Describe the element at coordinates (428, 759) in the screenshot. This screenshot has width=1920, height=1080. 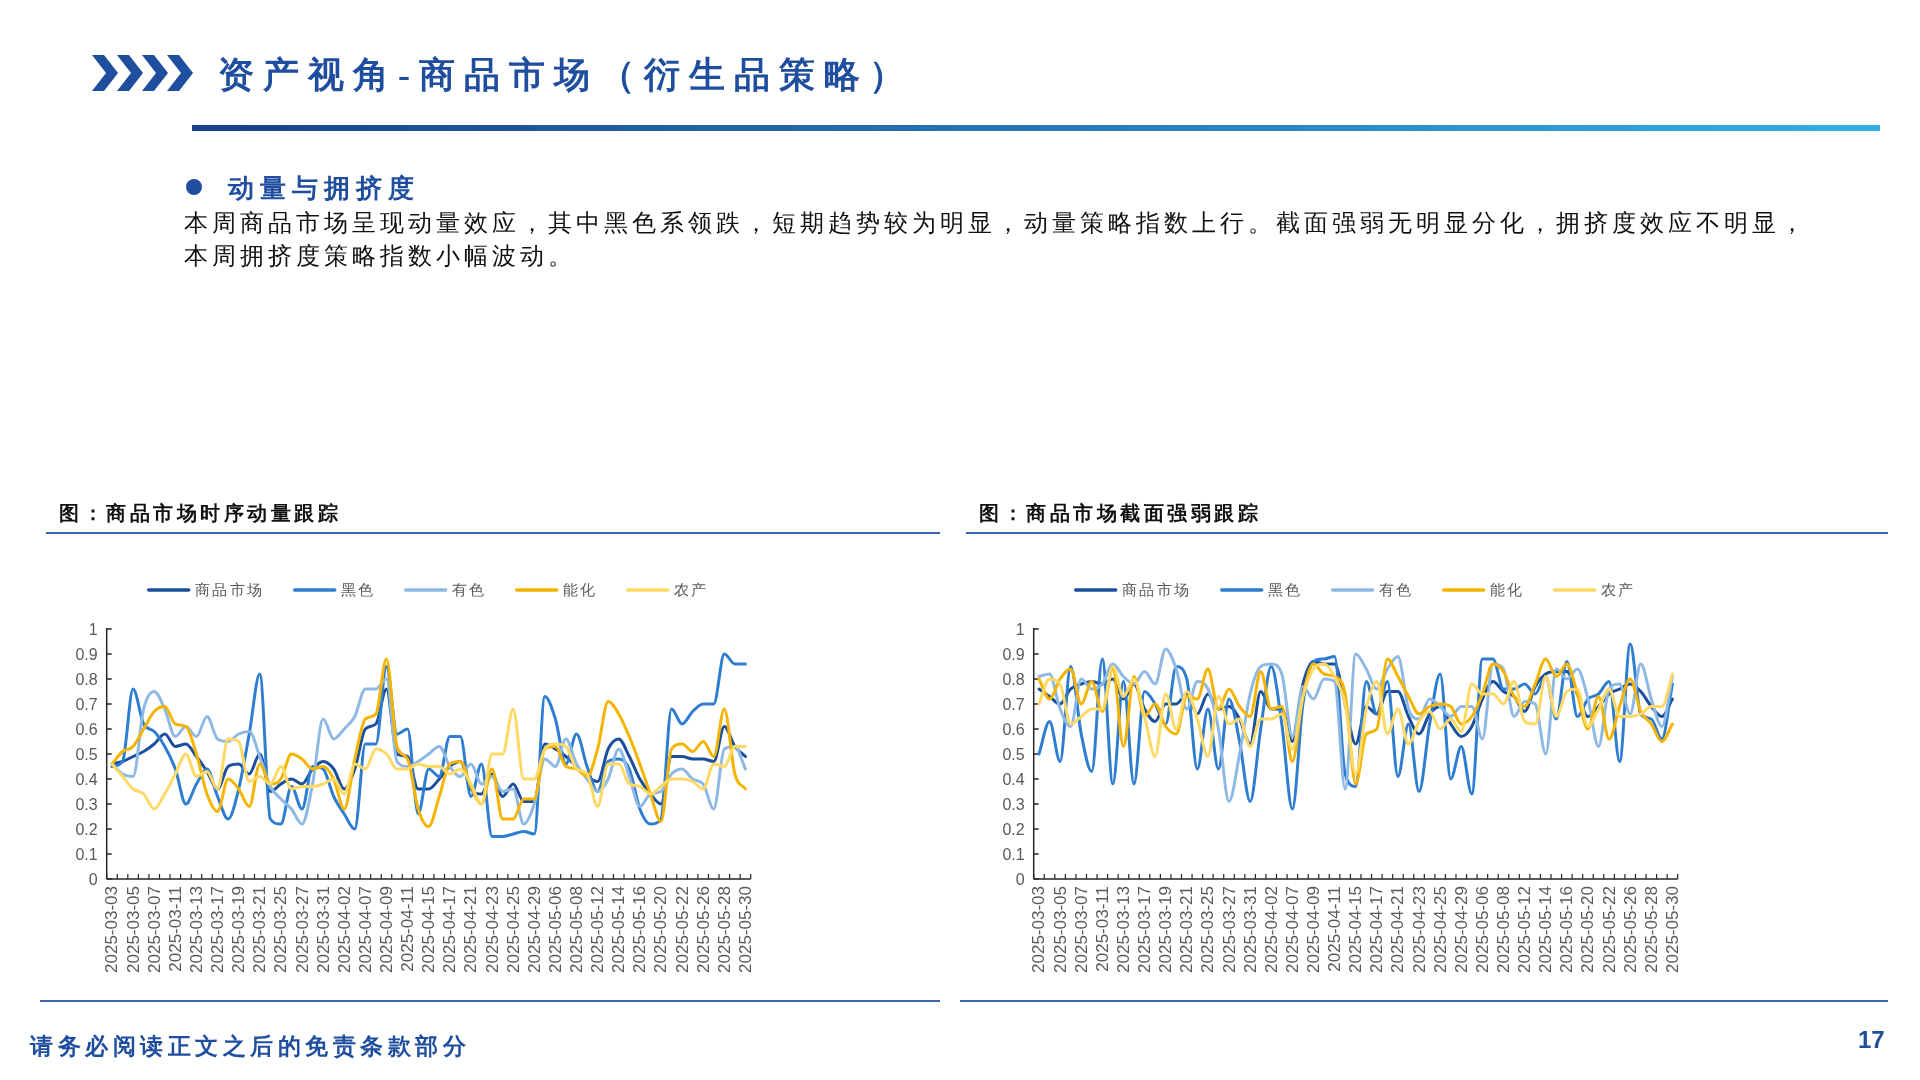
I see `line-series` at that location.